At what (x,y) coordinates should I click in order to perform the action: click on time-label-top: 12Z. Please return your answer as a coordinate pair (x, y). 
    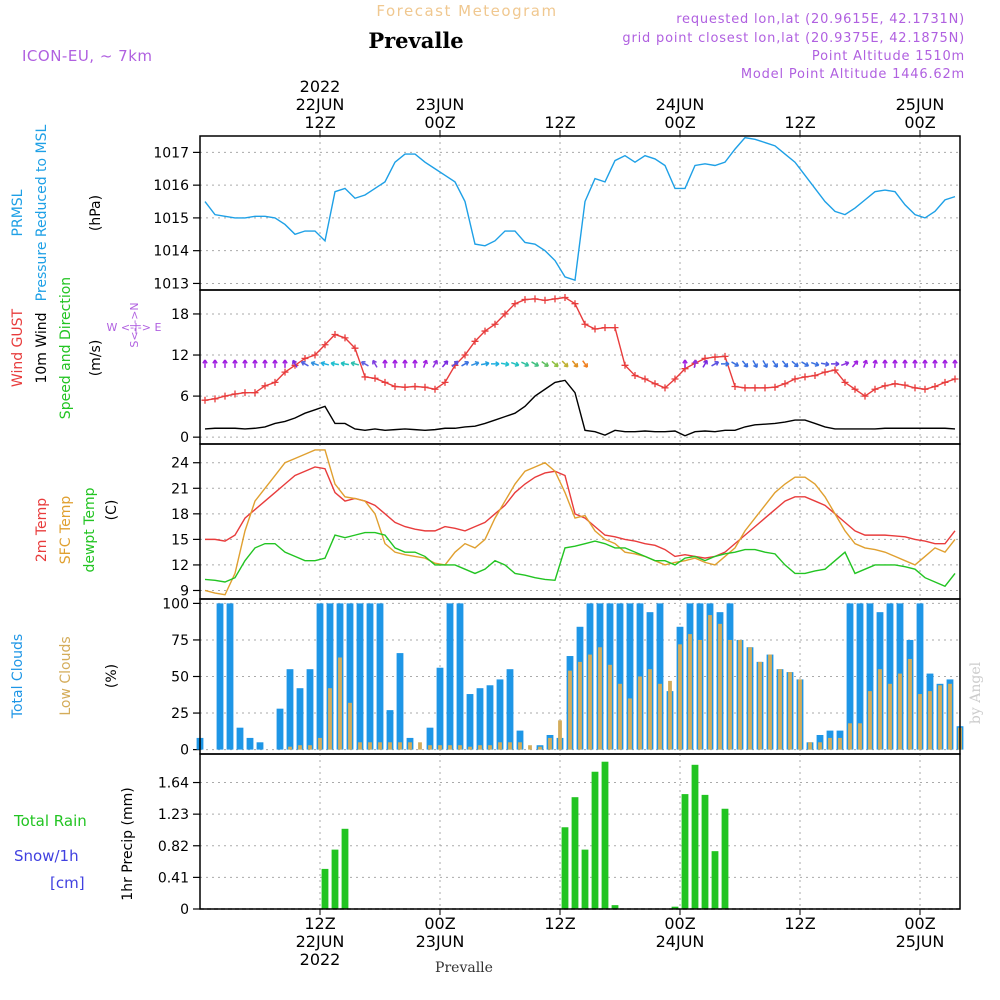
    Looking at the image, I should click on (799, 122).